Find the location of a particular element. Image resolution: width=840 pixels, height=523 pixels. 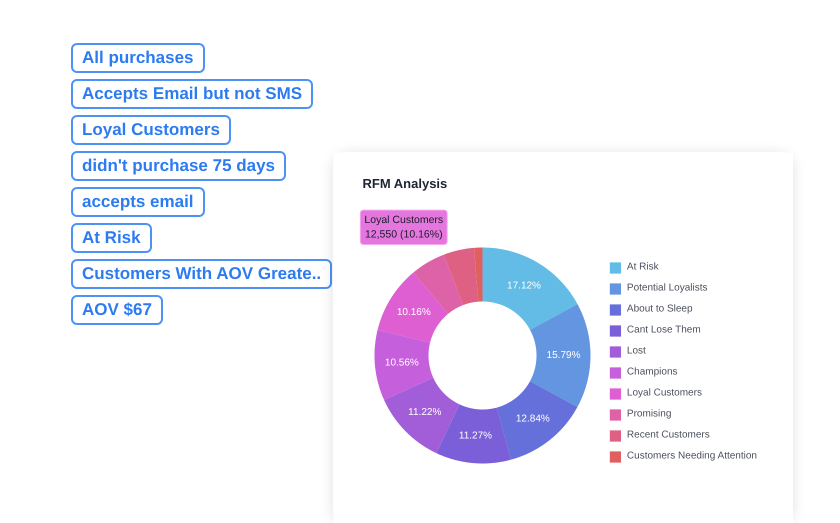

data-label: 11.27% is located at coordinates (475, 436).